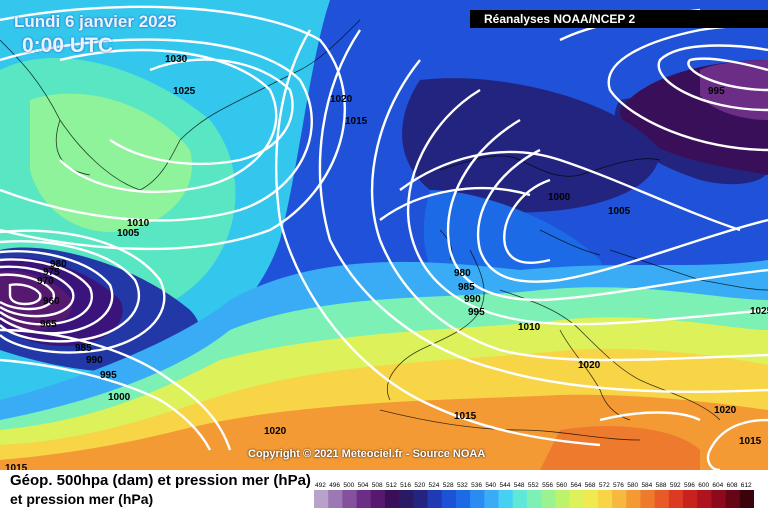  What do you see at coordinates (619, 19) in the screenshot?
I see `source-badge: Réanalyses NOAA/NCEP 2` at bounding box center [619, 19].